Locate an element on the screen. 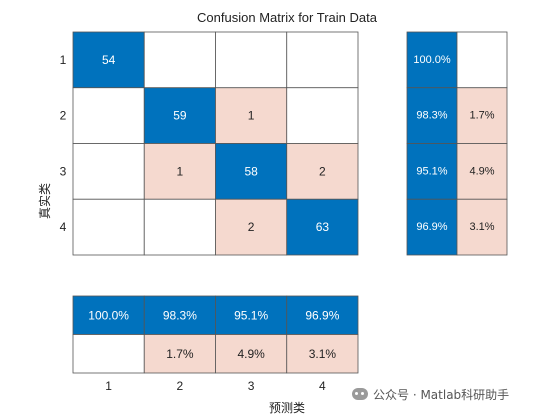  row-tick-label: 1 is located at coordinates (63, 60).